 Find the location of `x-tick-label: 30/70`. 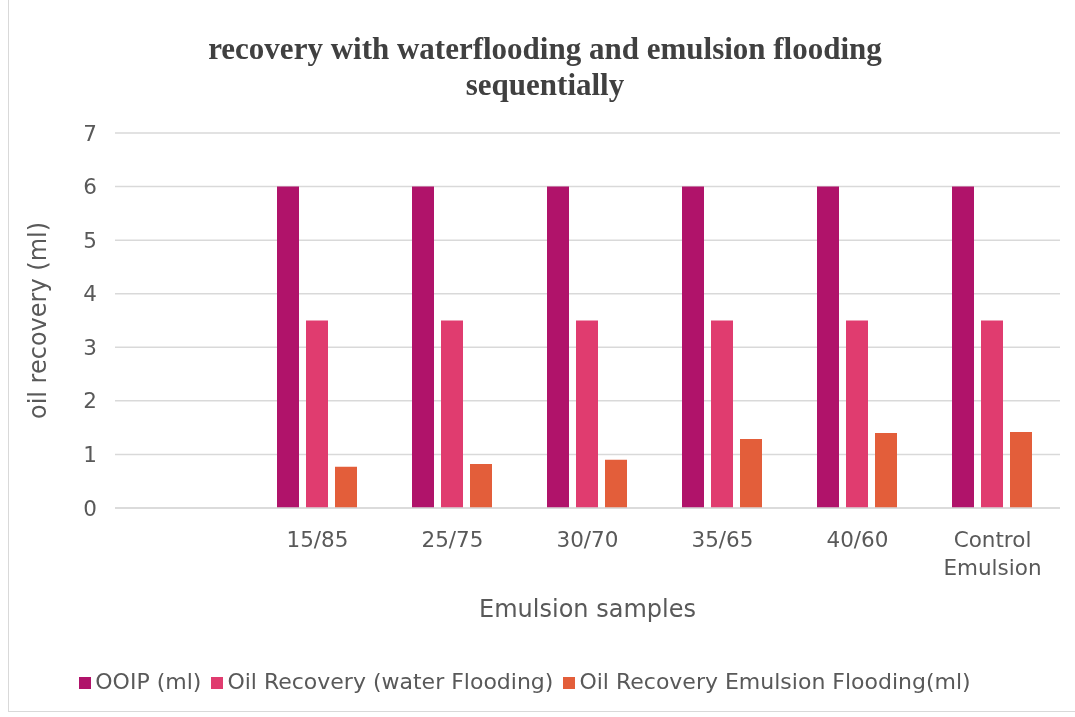

x-tick-label: 30/70 is located at coordinates (587, 539).